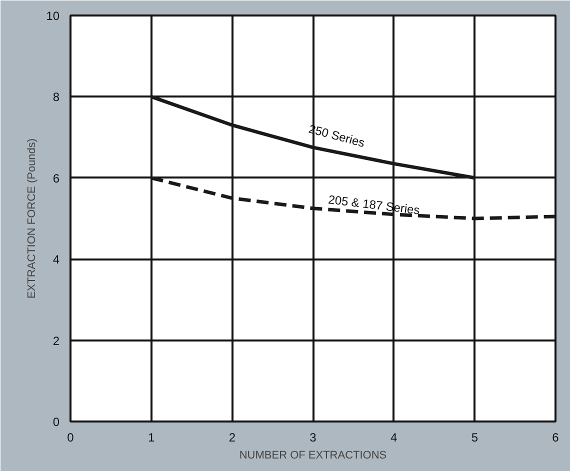 The width and height of the screenshot is (570, 471). What do you see at coordinates (56, 97) in the screenshot?
I see `y-tick-label: 8` at bounding box center [56, 97].